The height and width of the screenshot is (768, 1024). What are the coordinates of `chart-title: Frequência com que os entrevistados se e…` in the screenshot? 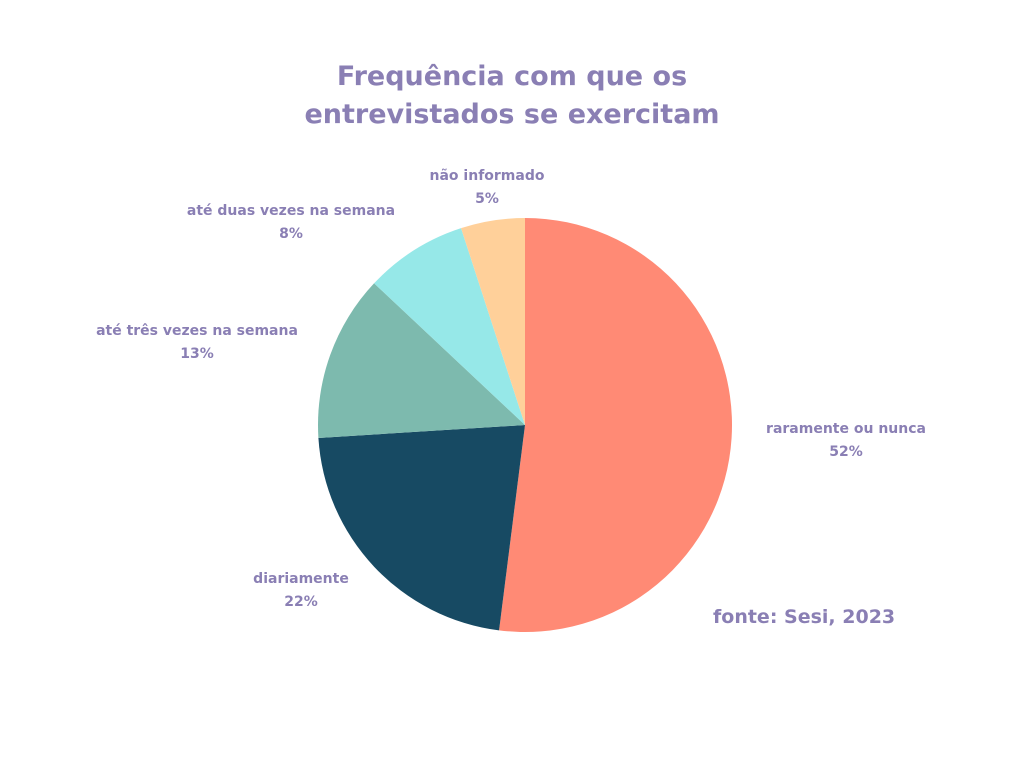 It's located at (512, 96).